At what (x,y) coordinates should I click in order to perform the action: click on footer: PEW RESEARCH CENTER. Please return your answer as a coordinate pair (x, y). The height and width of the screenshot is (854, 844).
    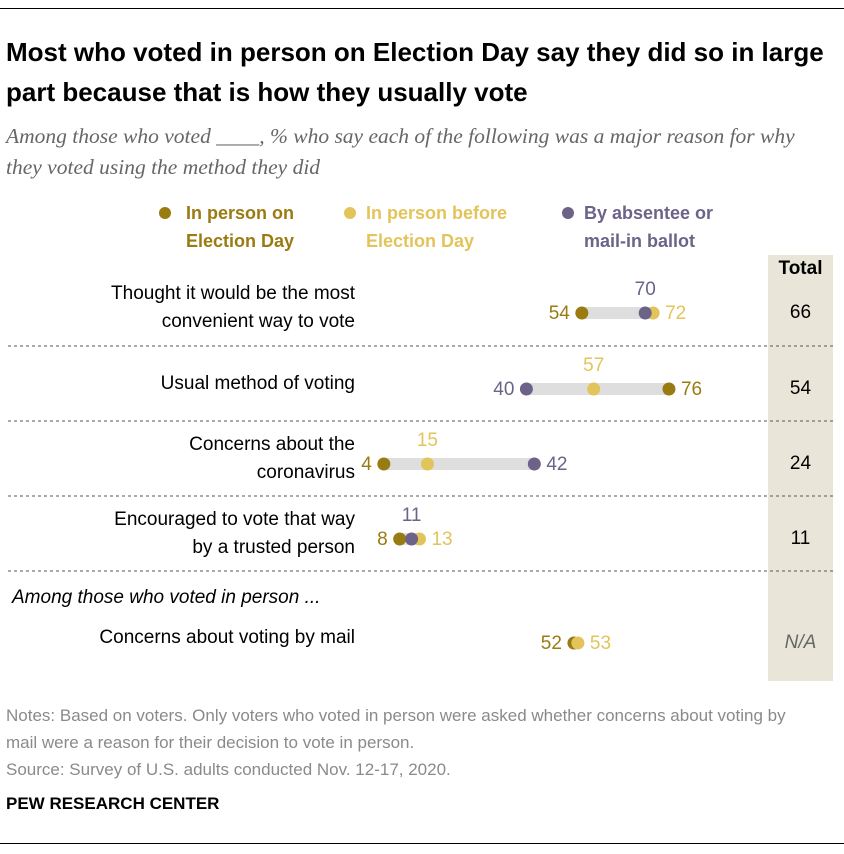
    Looking at the image, I should click on (113, 803).